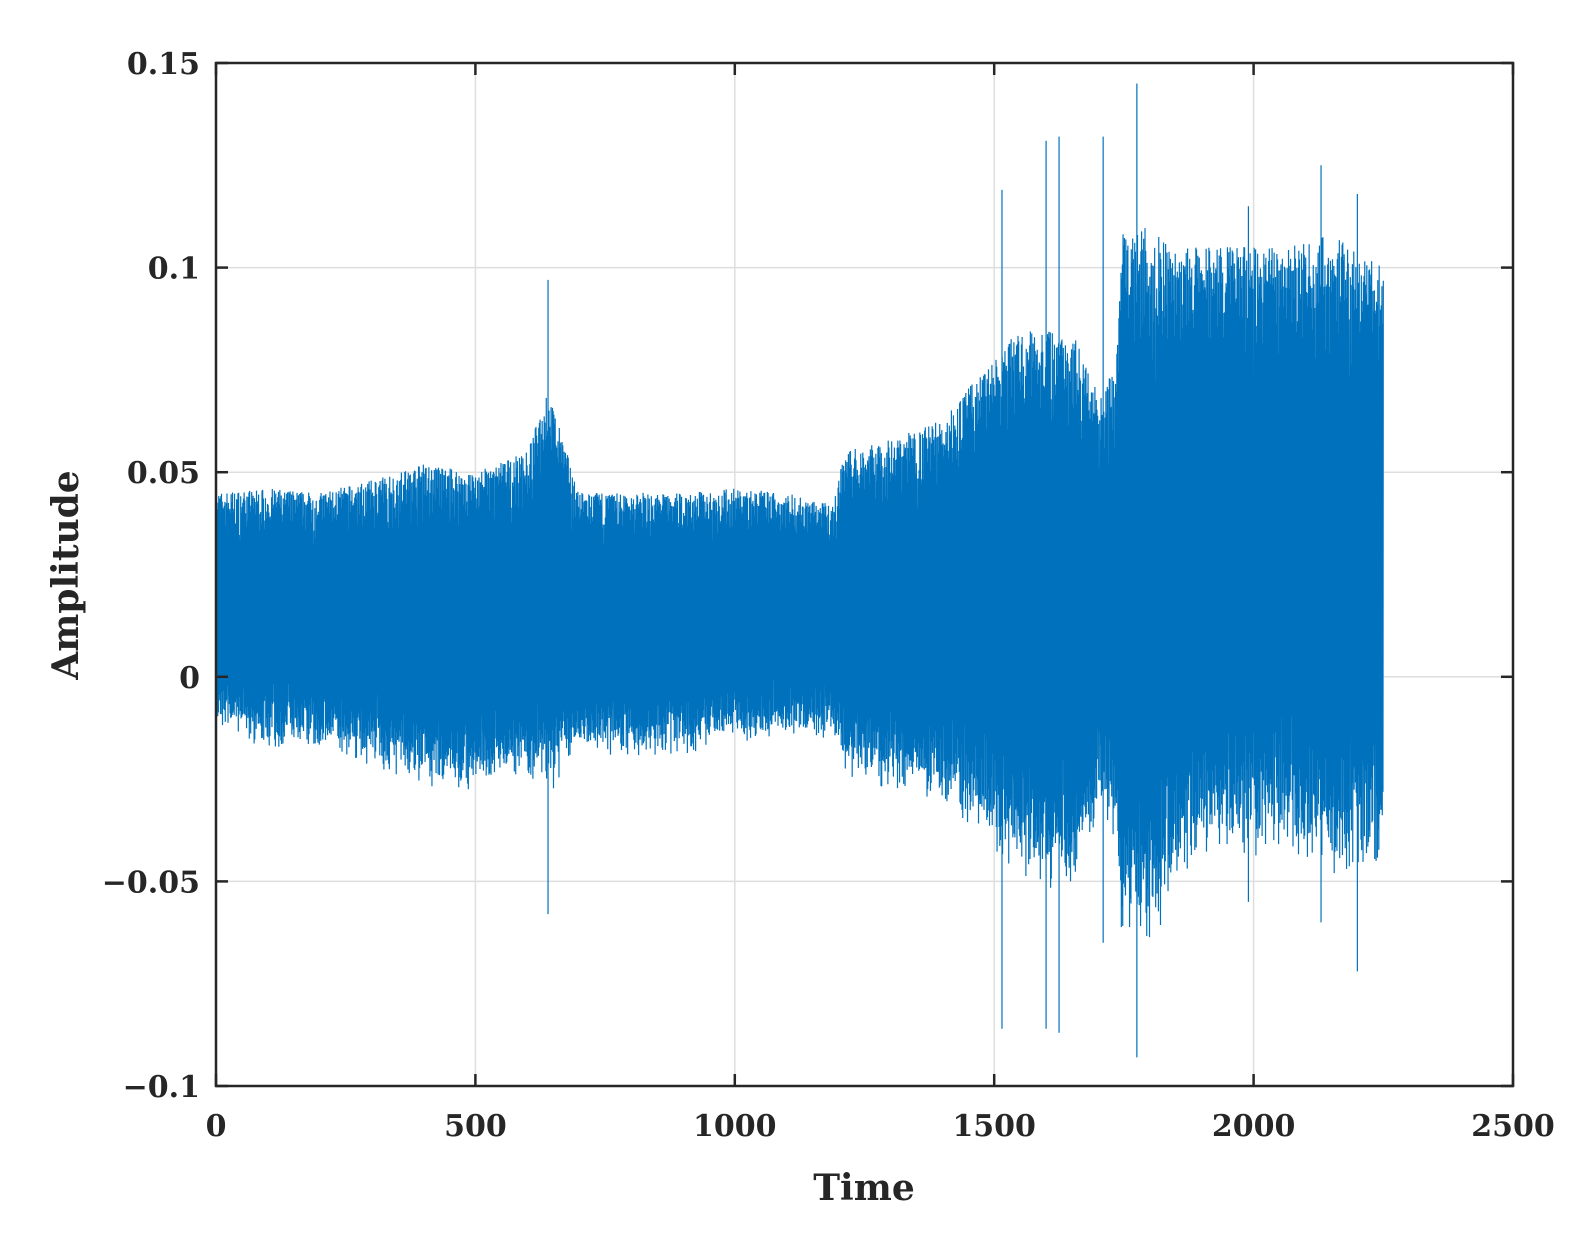  What do you see at coordinates (863, 1188) in the screenshot?
I see `x-axis-label: Time` at bounding box center [863, 1188].